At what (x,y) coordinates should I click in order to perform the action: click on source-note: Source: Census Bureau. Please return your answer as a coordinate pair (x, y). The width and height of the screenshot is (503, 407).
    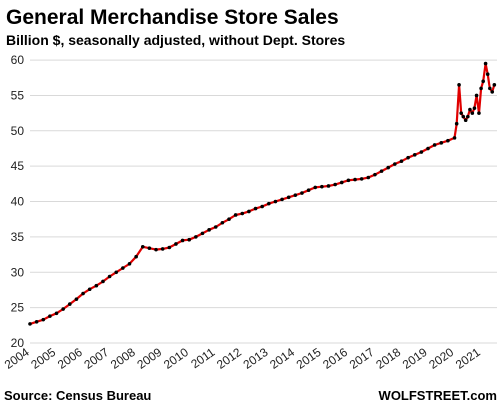
    Looking at the image, I should click on (77, 395).